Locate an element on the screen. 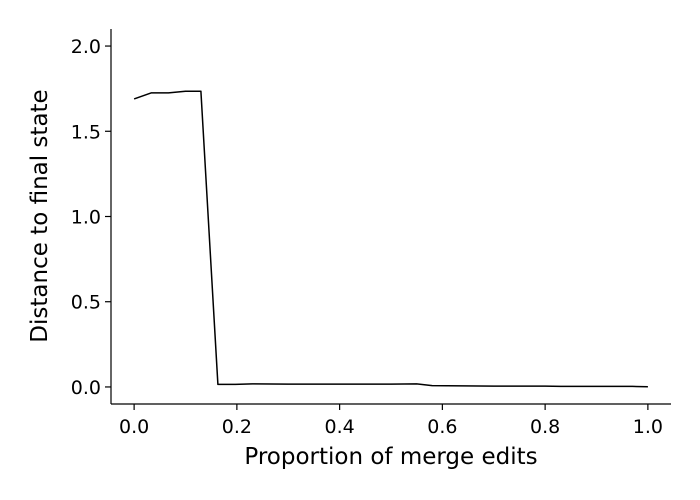 Image resolution: width=700 pixels, height=500 pixels. x-tick-label: 0.2 is located at coordinates (237, 427).